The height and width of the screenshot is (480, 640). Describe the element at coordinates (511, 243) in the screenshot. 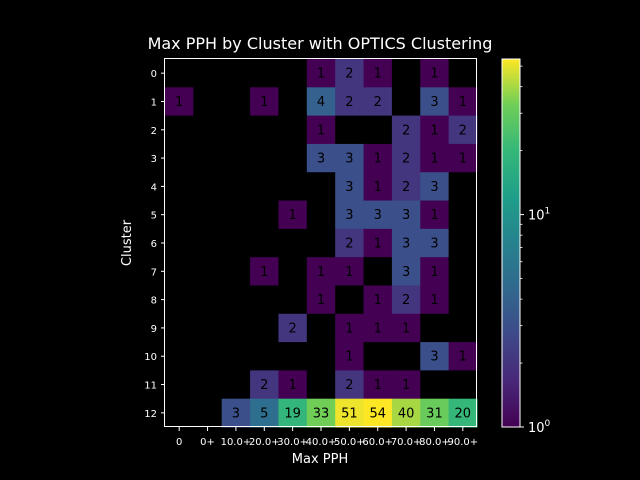

I see `colorbar` at that location.